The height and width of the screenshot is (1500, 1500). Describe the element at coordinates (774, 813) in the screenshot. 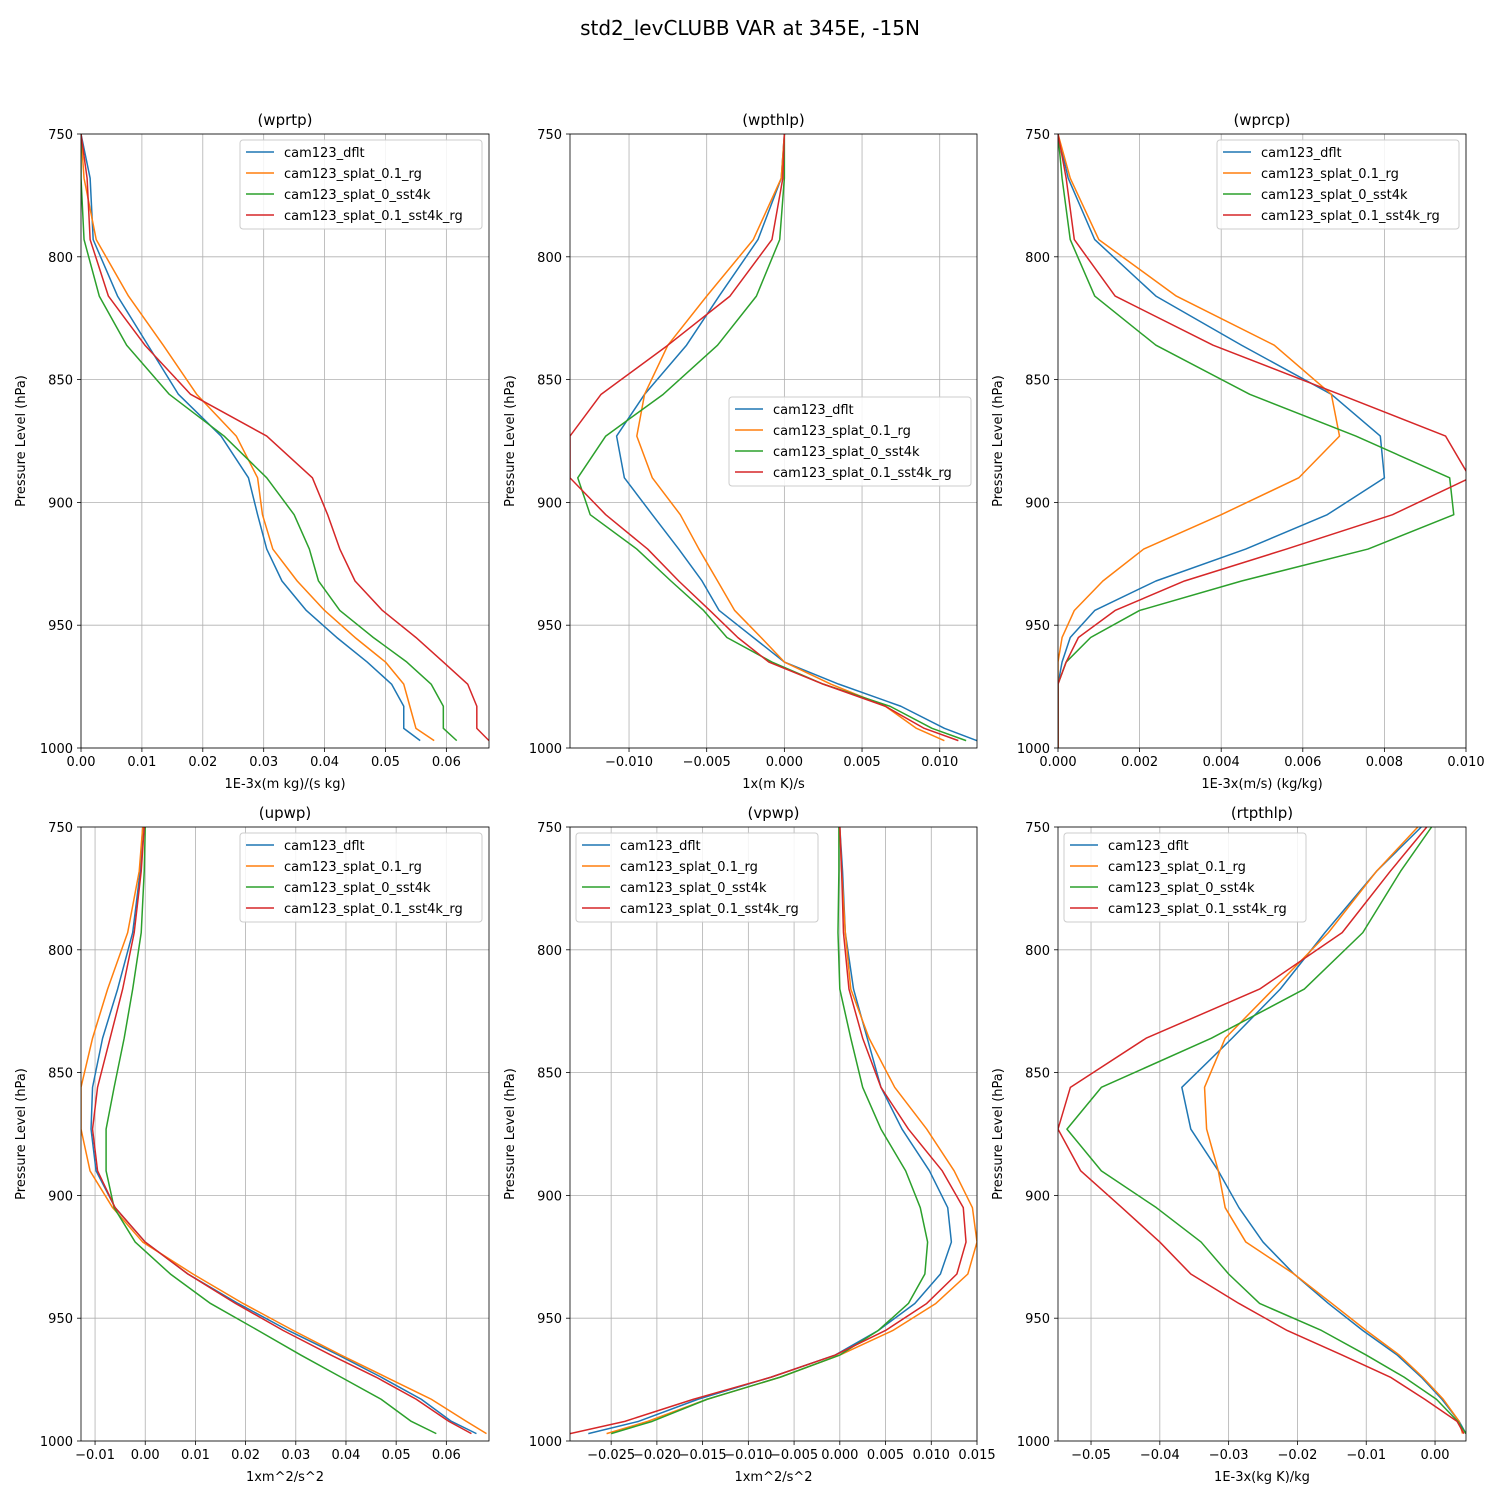

I see `subplot-title: (vpwp)` at that location.